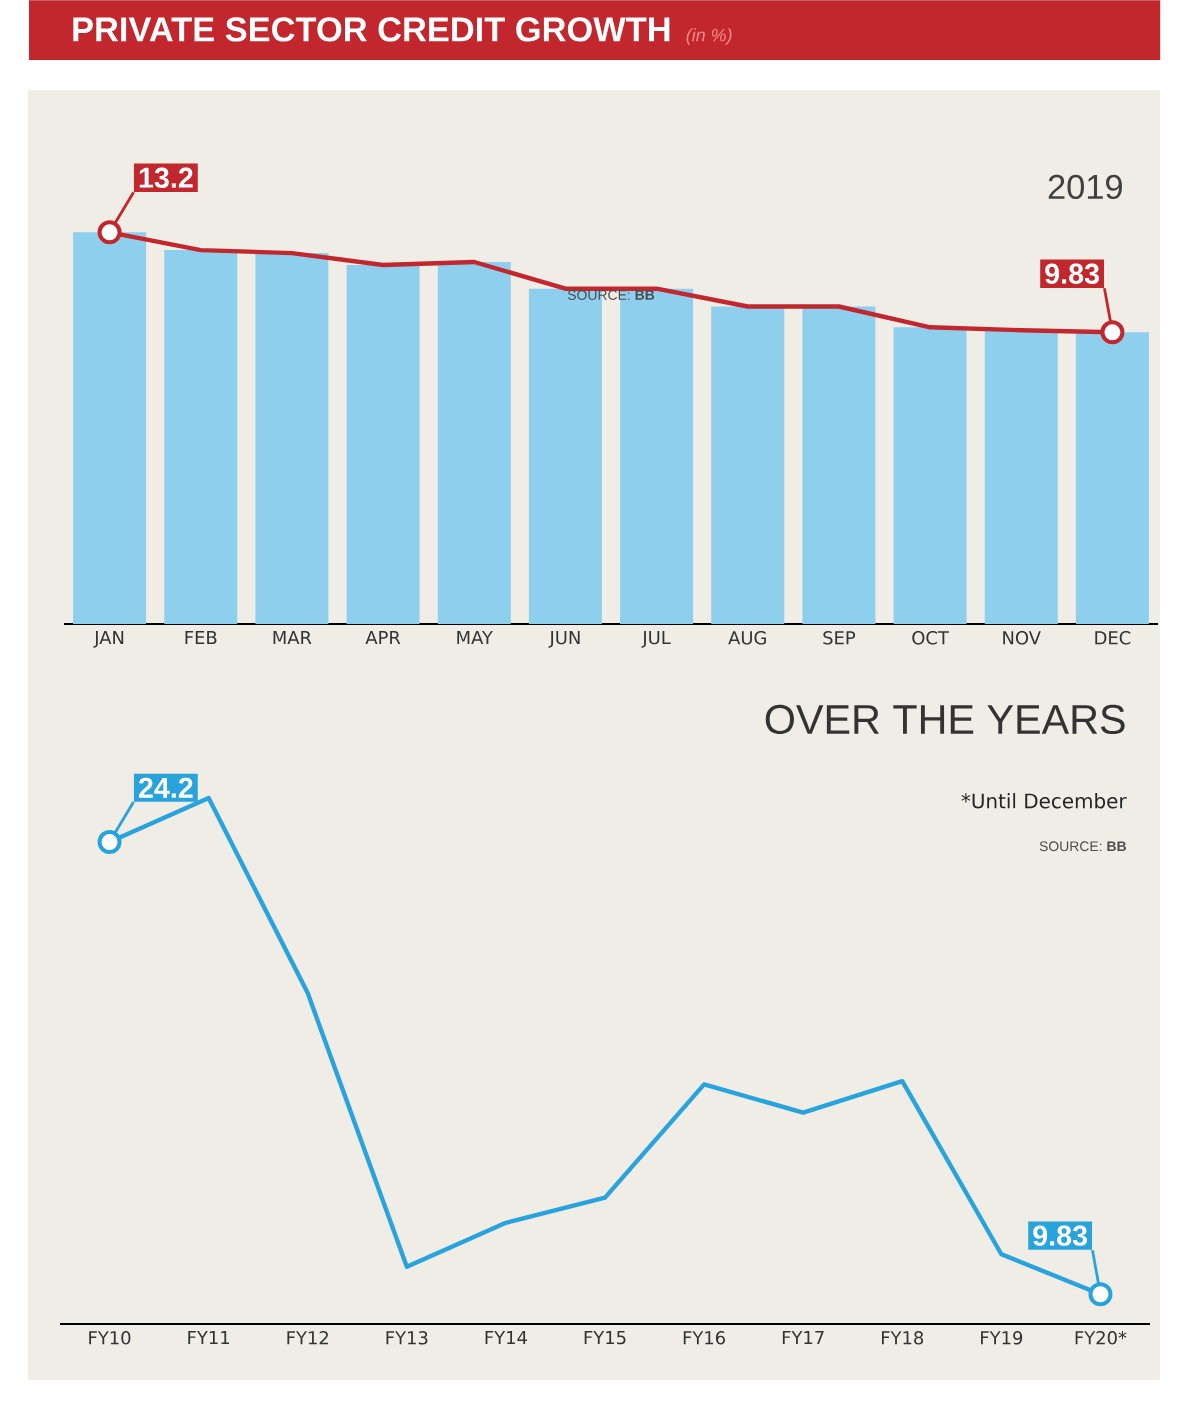 This screenshot has width=1188, height=1404. I want to click on x-tick-label: FEB, so click(201, 638).